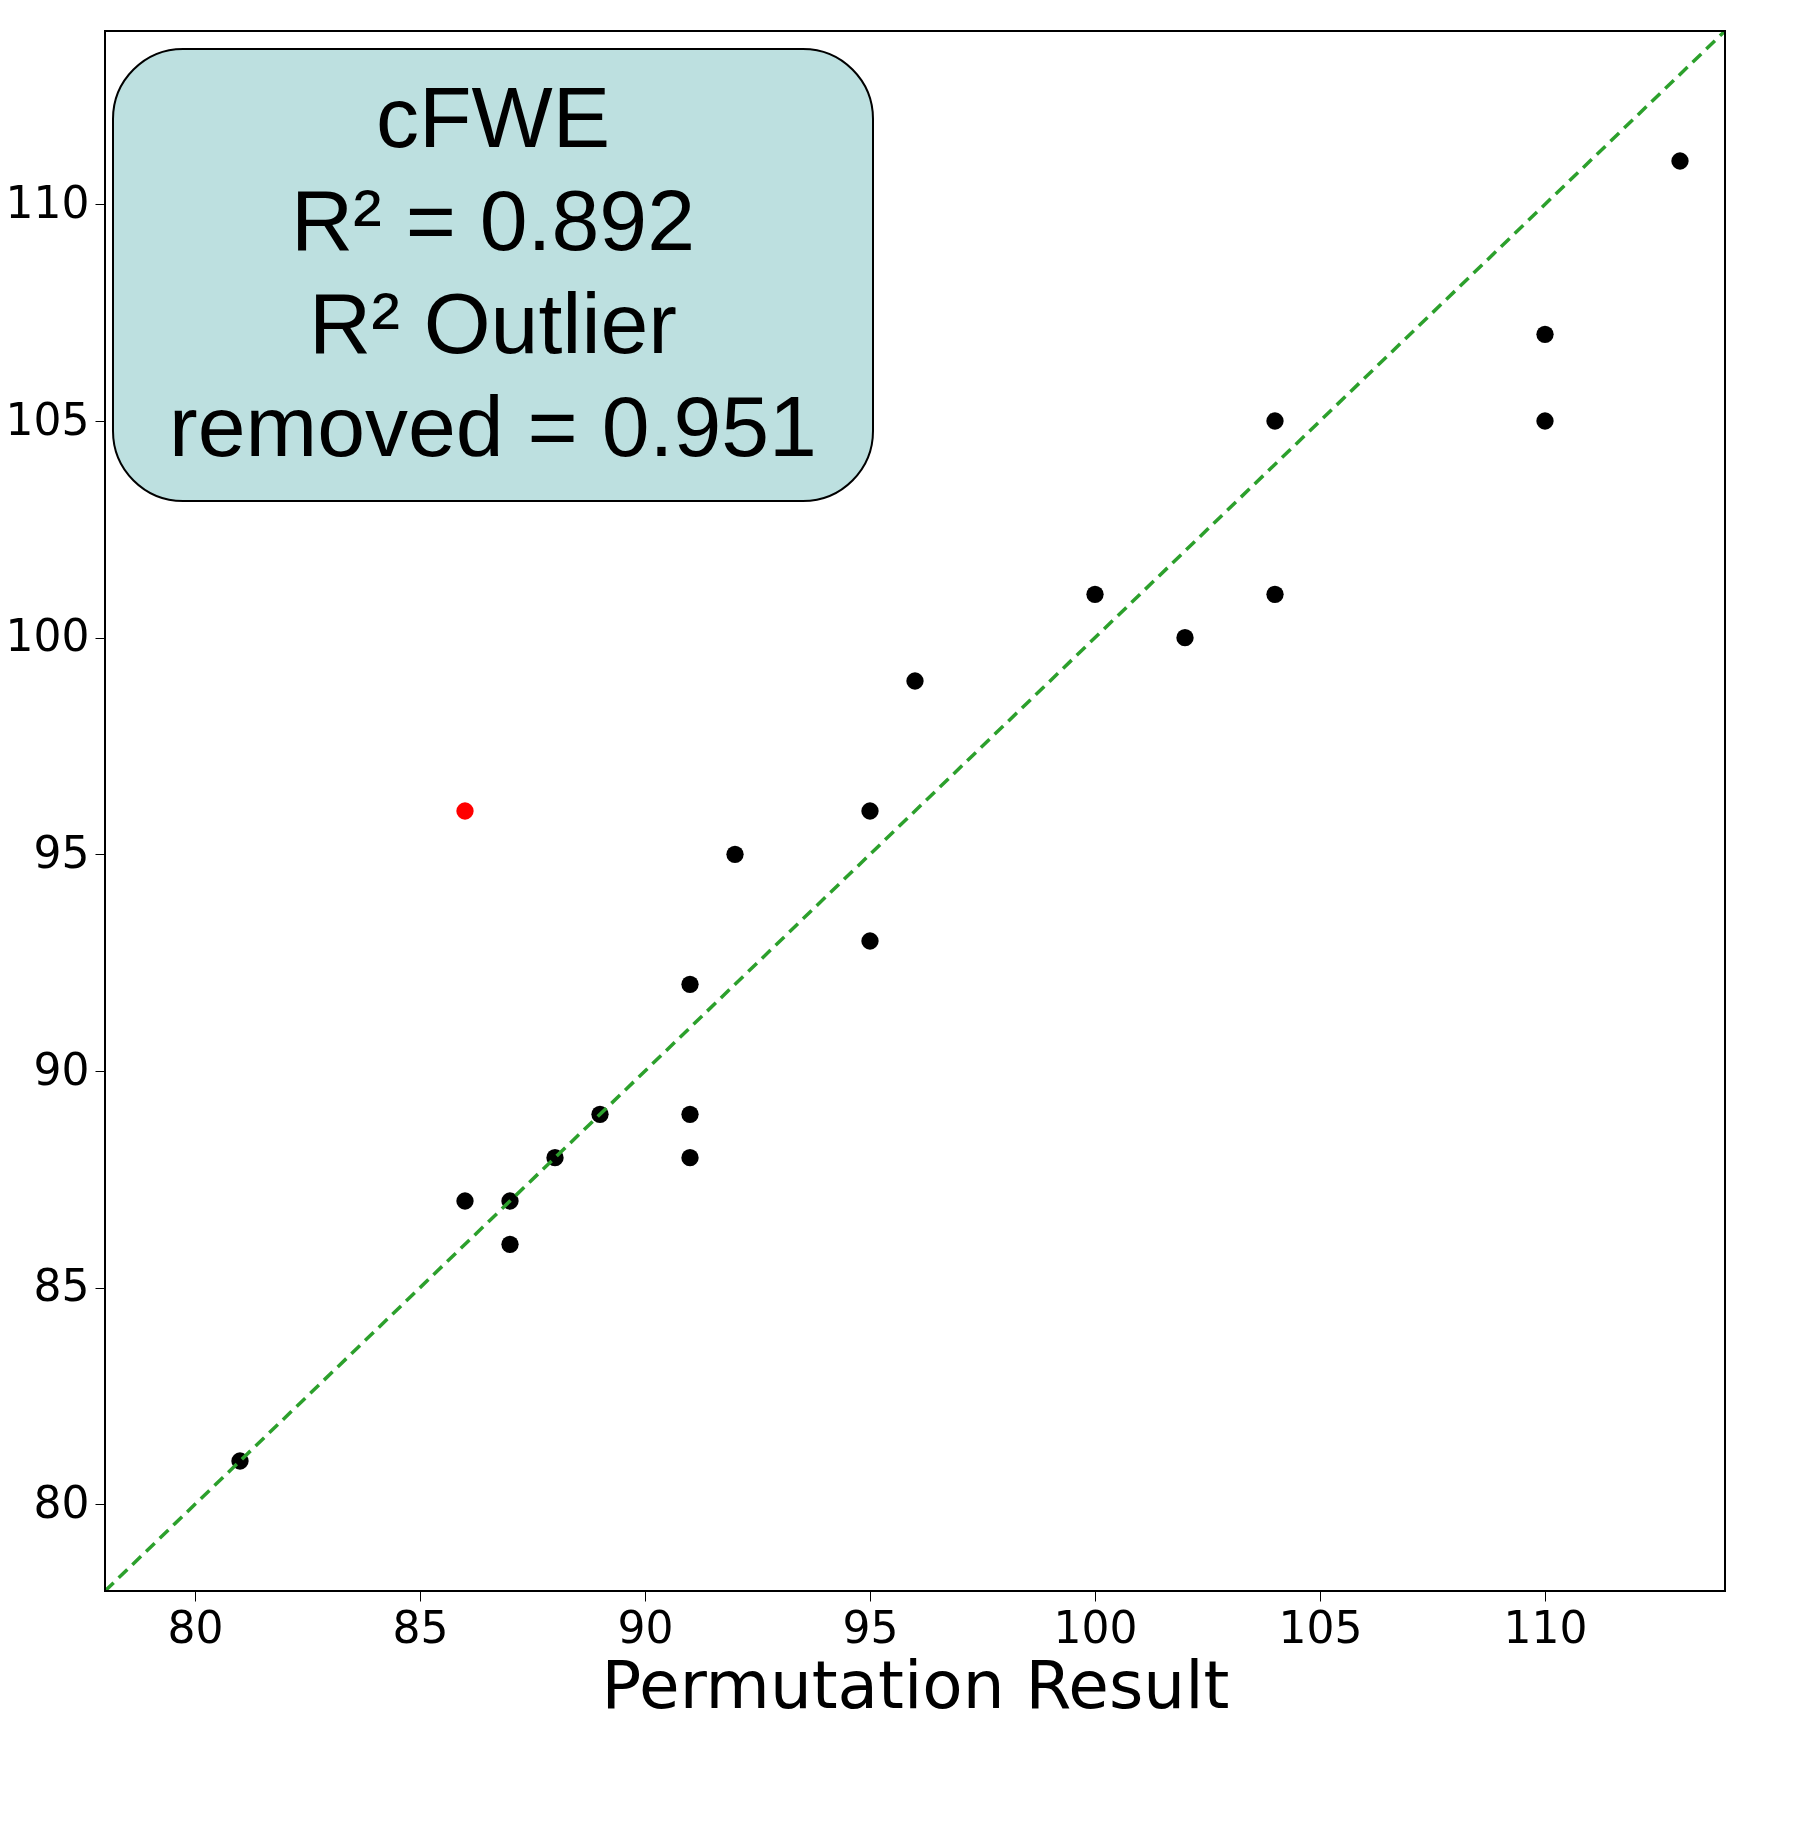  Describe the element at coordinates (493, 374) in the screenshot. I see `annotation: R² Outlier removed = 0.951` at that location.